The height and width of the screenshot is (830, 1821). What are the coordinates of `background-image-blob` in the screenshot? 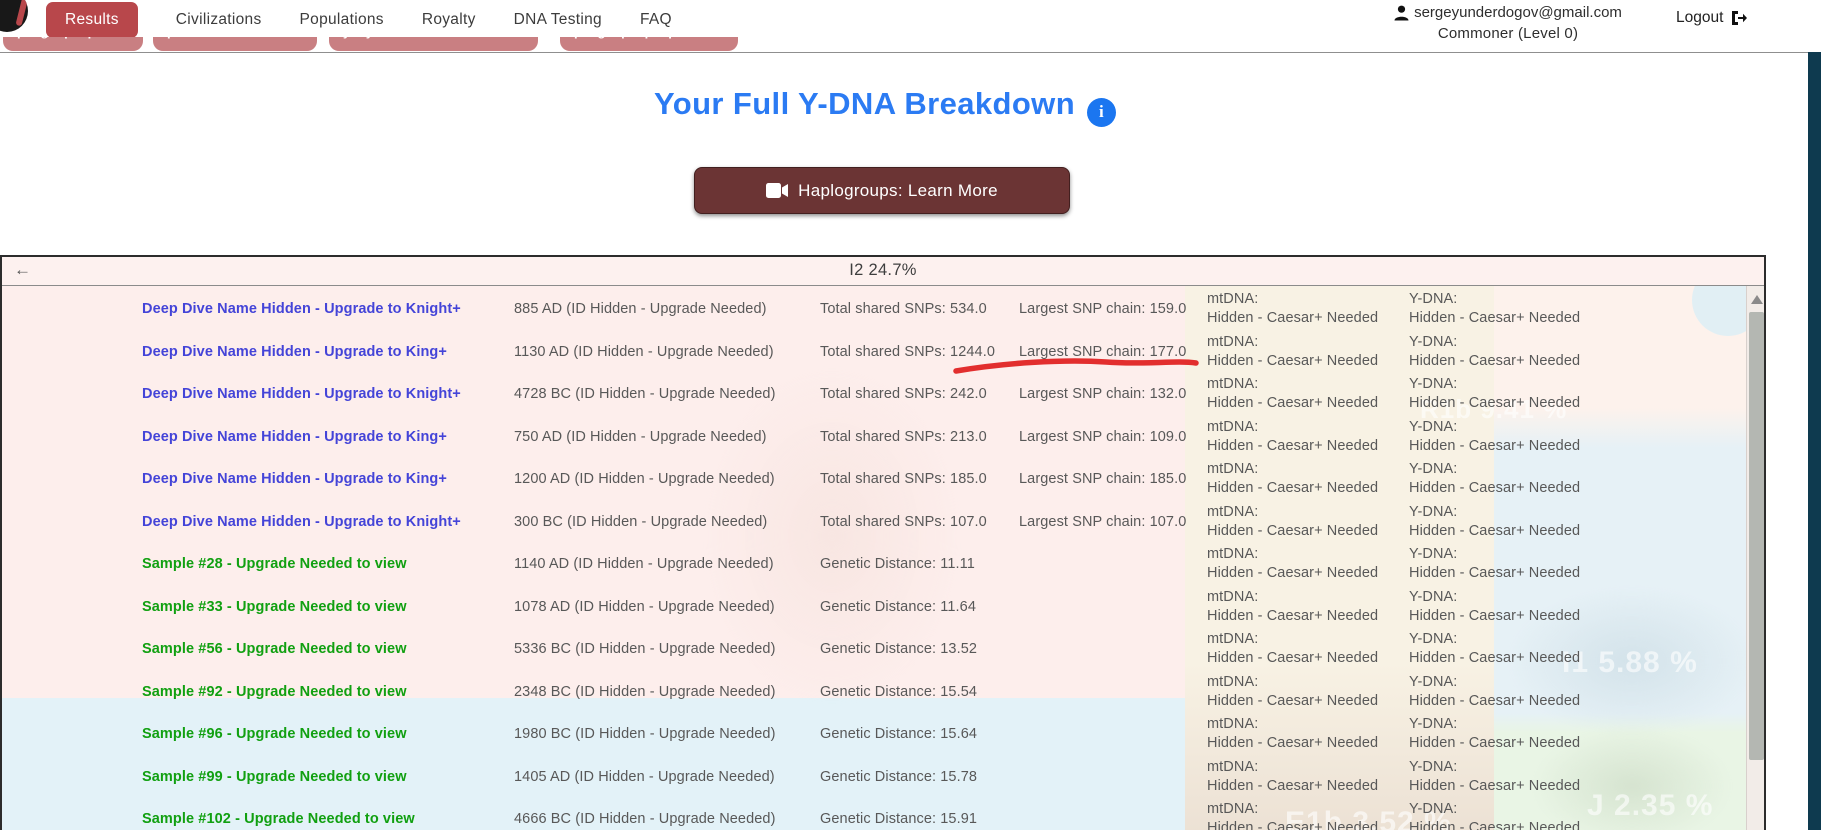 It's located at (1632, 661).